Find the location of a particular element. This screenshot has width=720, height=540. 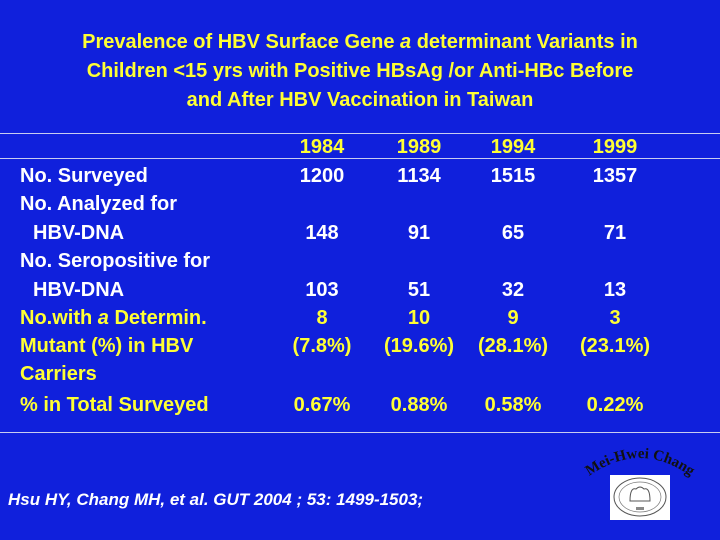

header-row: 1984 1989 1994 1999 is located at coordinates (360, 147).